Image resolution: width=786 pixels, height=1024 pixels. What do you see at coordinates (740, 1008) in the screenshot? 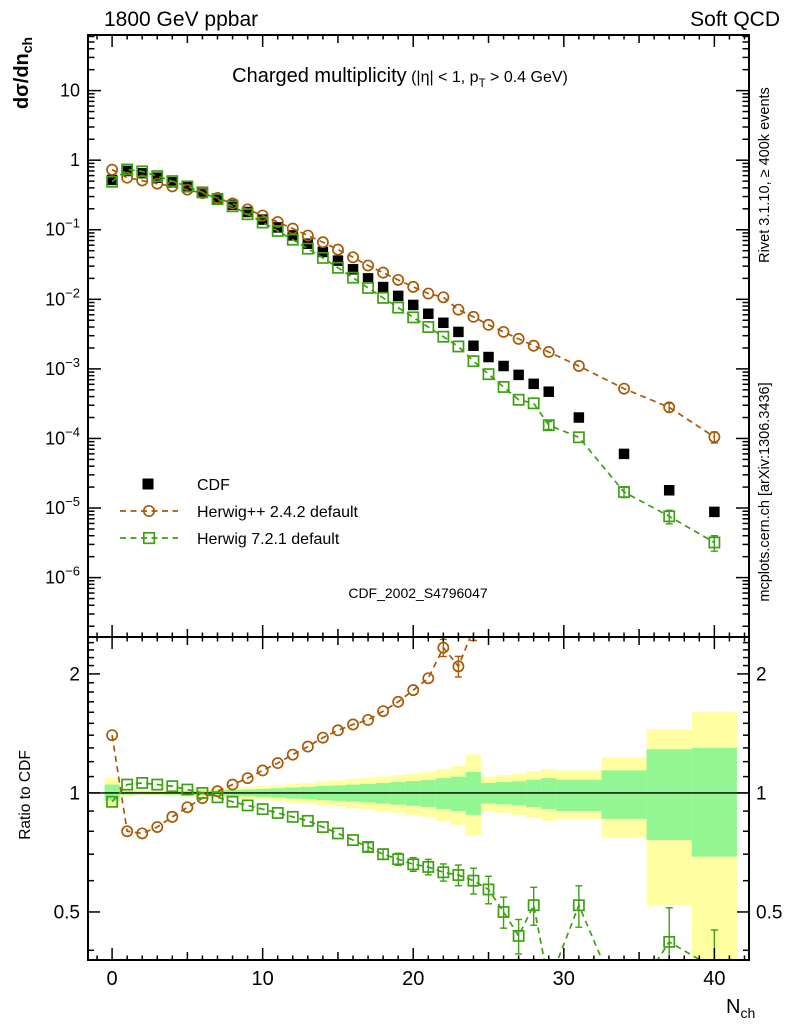
I see `x-axis-title: Nch` at bounding box center [740, 1008].